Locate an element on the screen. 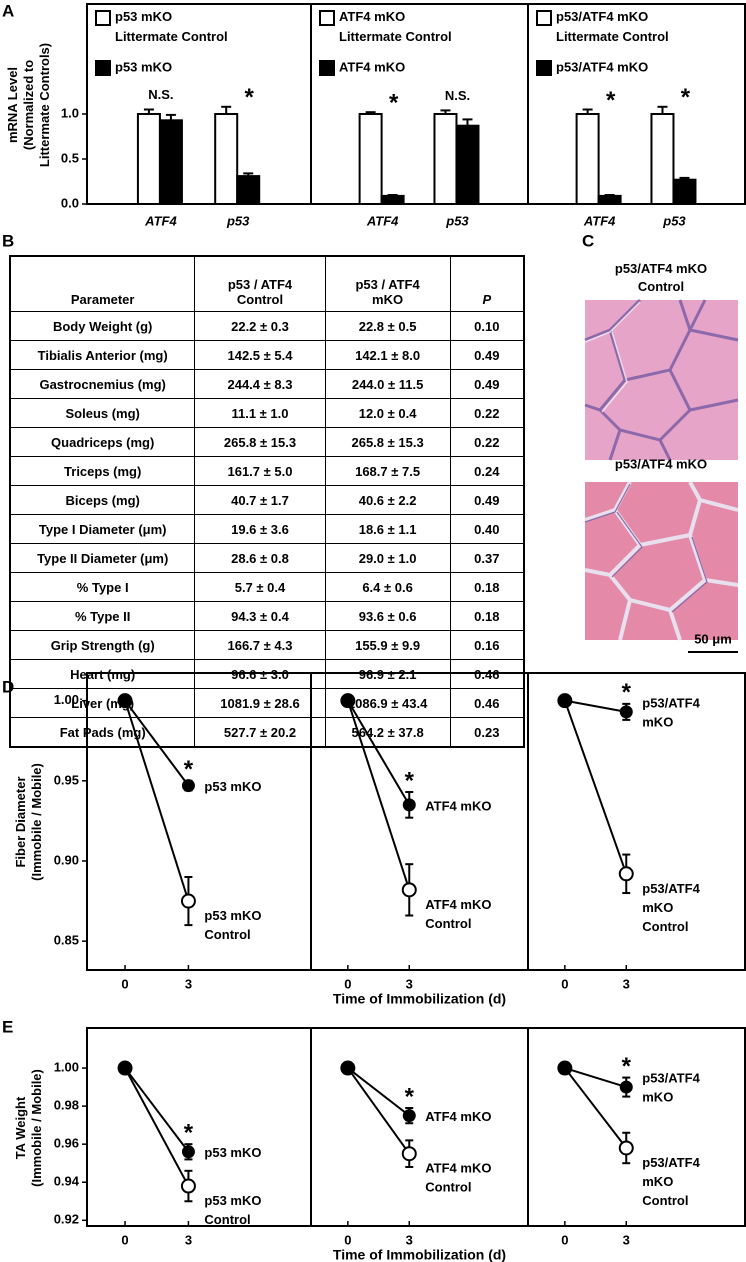 The height and width of the screenshot is (1262, 746). y-tick-label: 0.0 is located at coordinates (70, 202).